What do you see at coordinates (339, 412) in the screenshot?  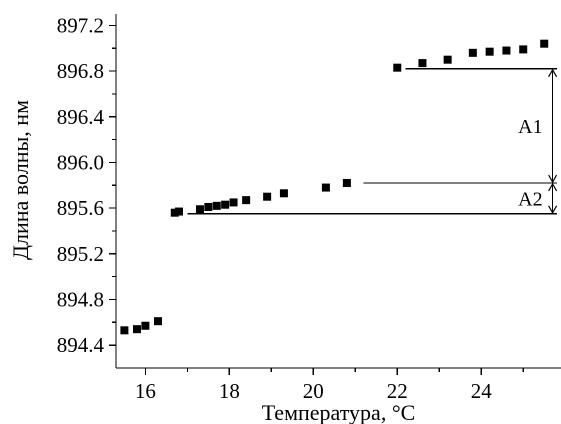 I see `x-axis-title: Температура, °C` at bounding box center [339, 412].